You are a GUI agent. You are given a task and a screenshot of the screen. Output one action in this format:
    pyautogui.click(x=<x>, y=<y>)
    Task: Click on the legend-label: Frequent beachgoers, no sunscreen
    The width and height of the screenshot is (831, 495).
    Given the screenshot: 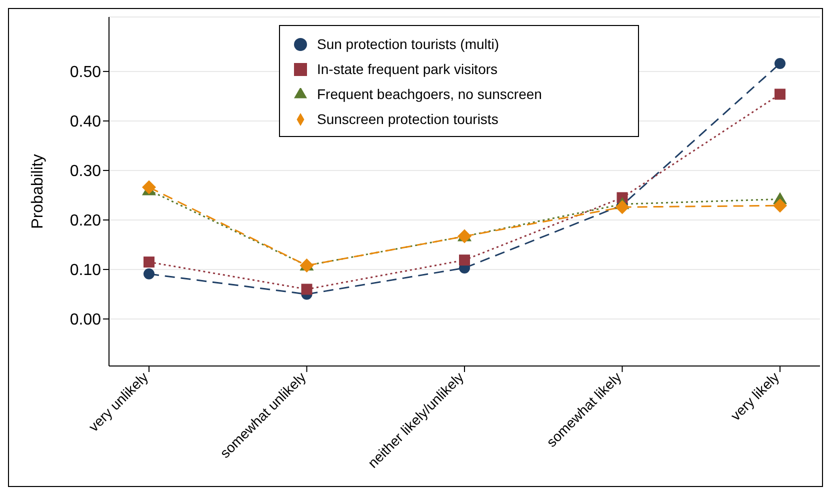 What is the action you would take?
    pyautogui.click(x=429, y=94)
    